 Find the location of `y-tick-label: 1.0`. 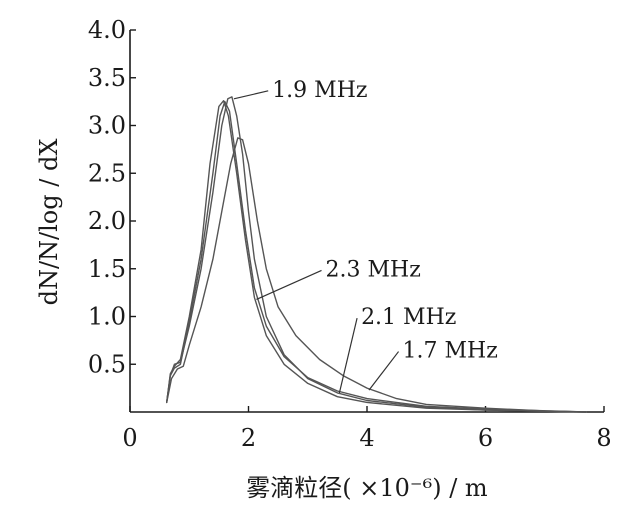

y-tick-label: 1.0 is located at coordinates (107, 317).